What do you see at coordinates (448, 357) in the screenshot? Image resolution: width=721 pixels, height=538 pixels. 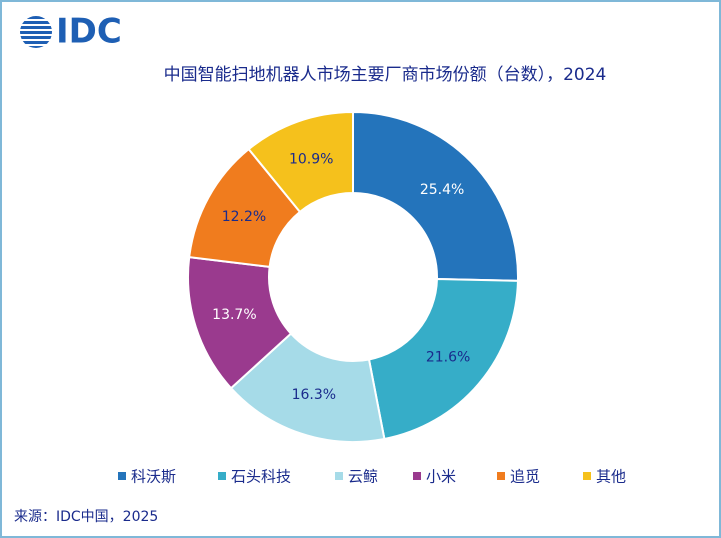 I see `data-label: 21.6%` at bounding box center [448, 357].